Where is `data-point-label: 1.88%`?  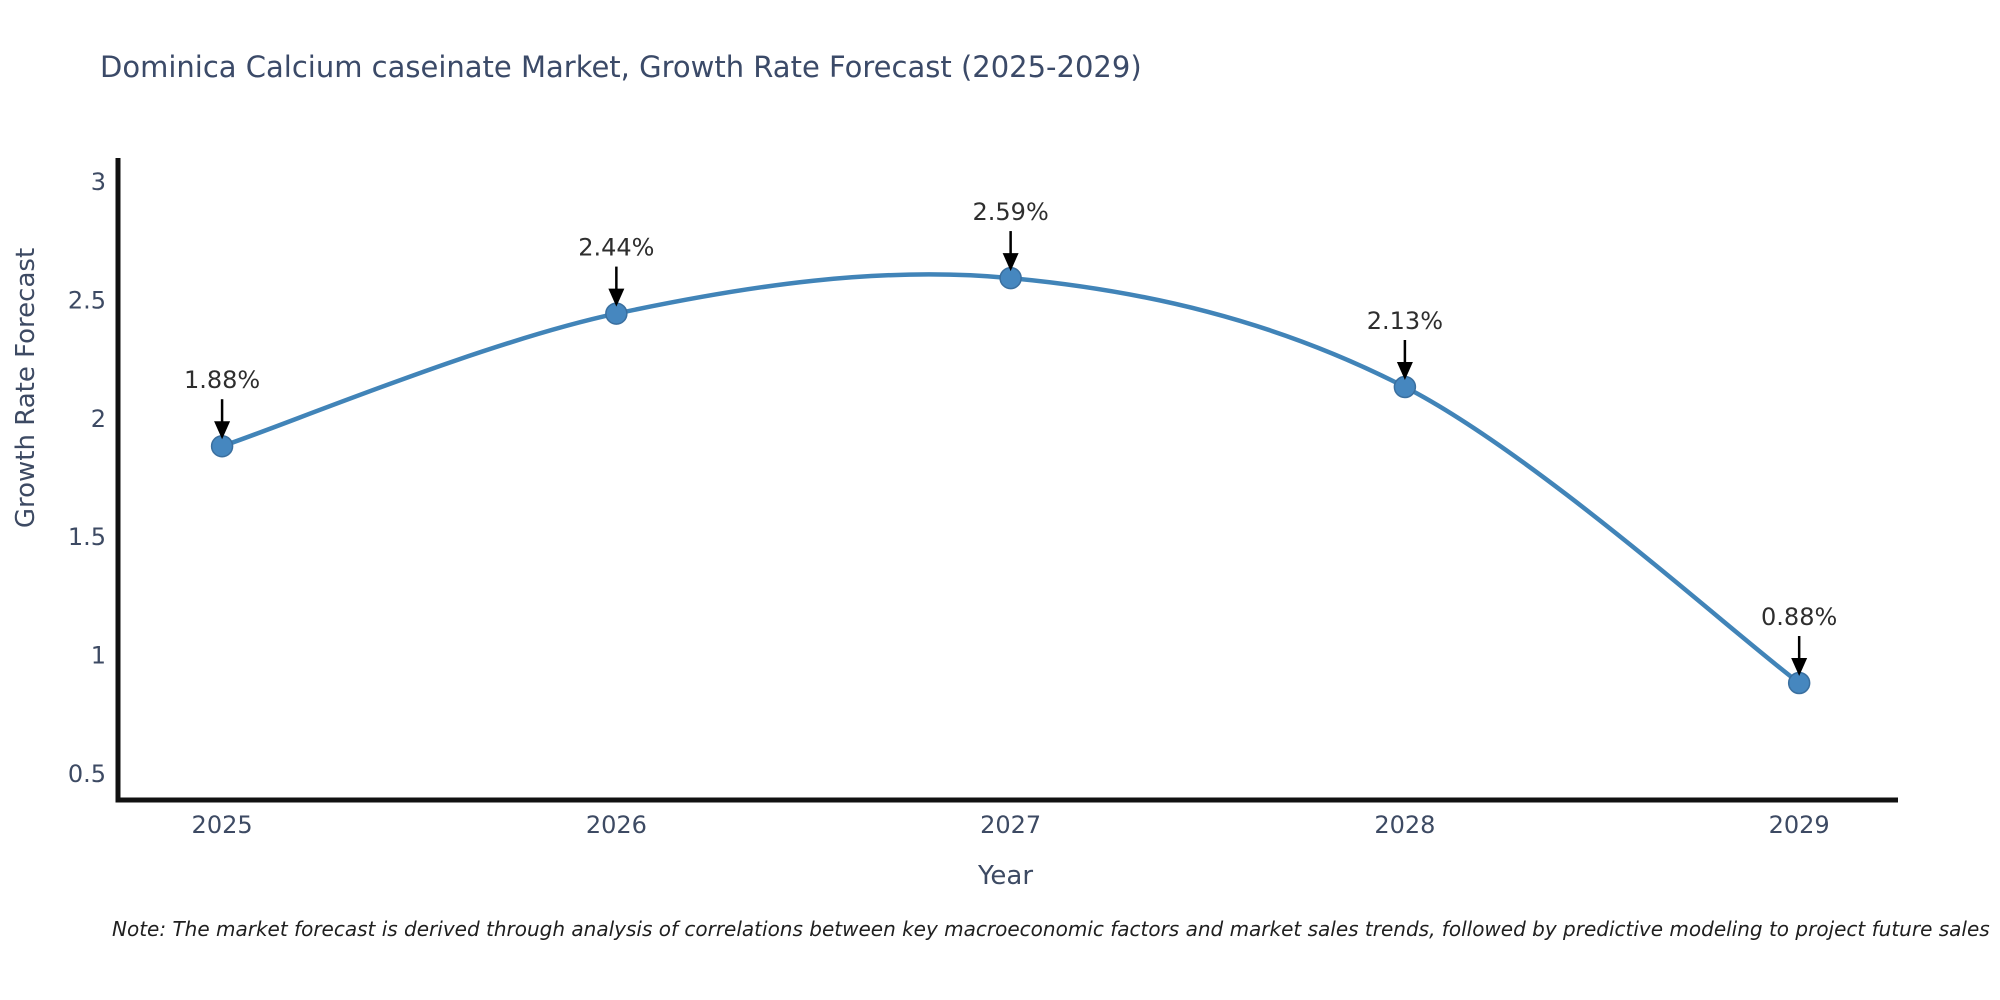 data-point-label: 1.88% is located at coordinates (222, 380).